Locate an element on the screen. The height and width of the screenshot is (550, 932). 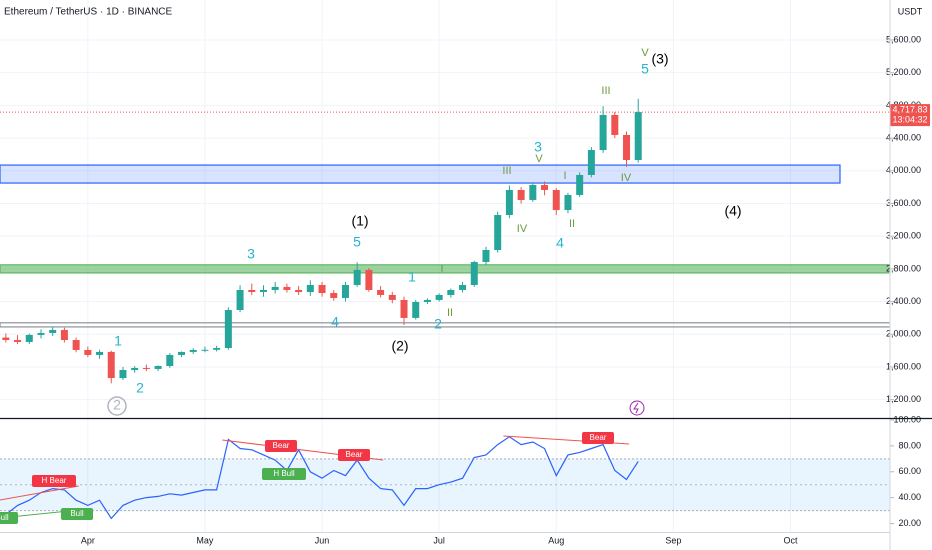
symbol-title: Ethereum / TetherUS · 1D · BINANCE is located at coordinates (88, 12).